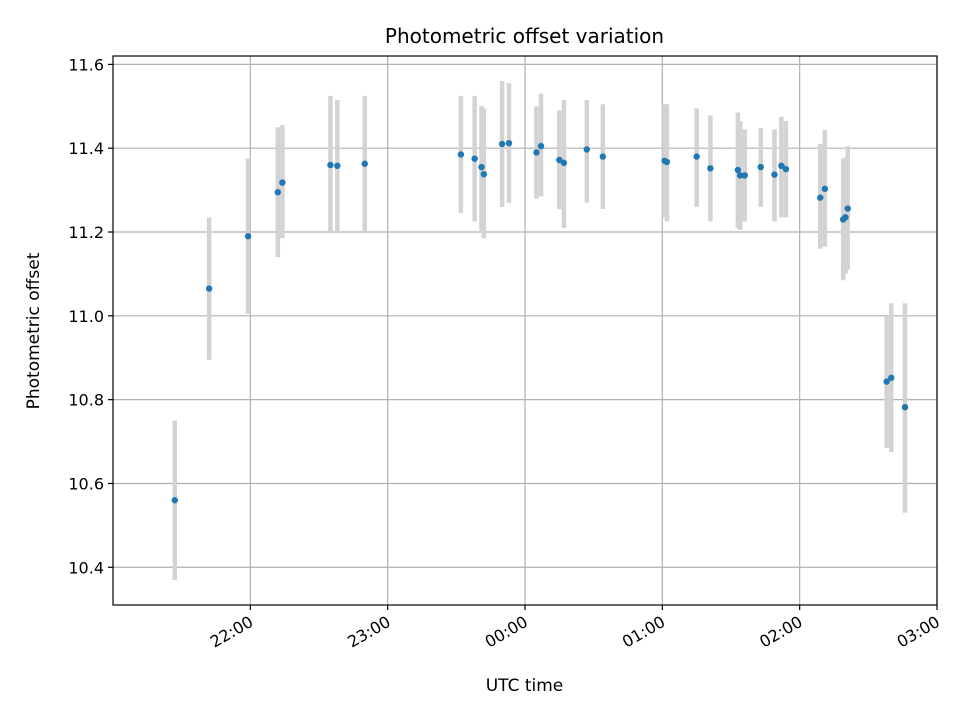  Describe the element at coordinates (86, 483) in the screenshot. I see `y-tick-label: 10.6` at that location.